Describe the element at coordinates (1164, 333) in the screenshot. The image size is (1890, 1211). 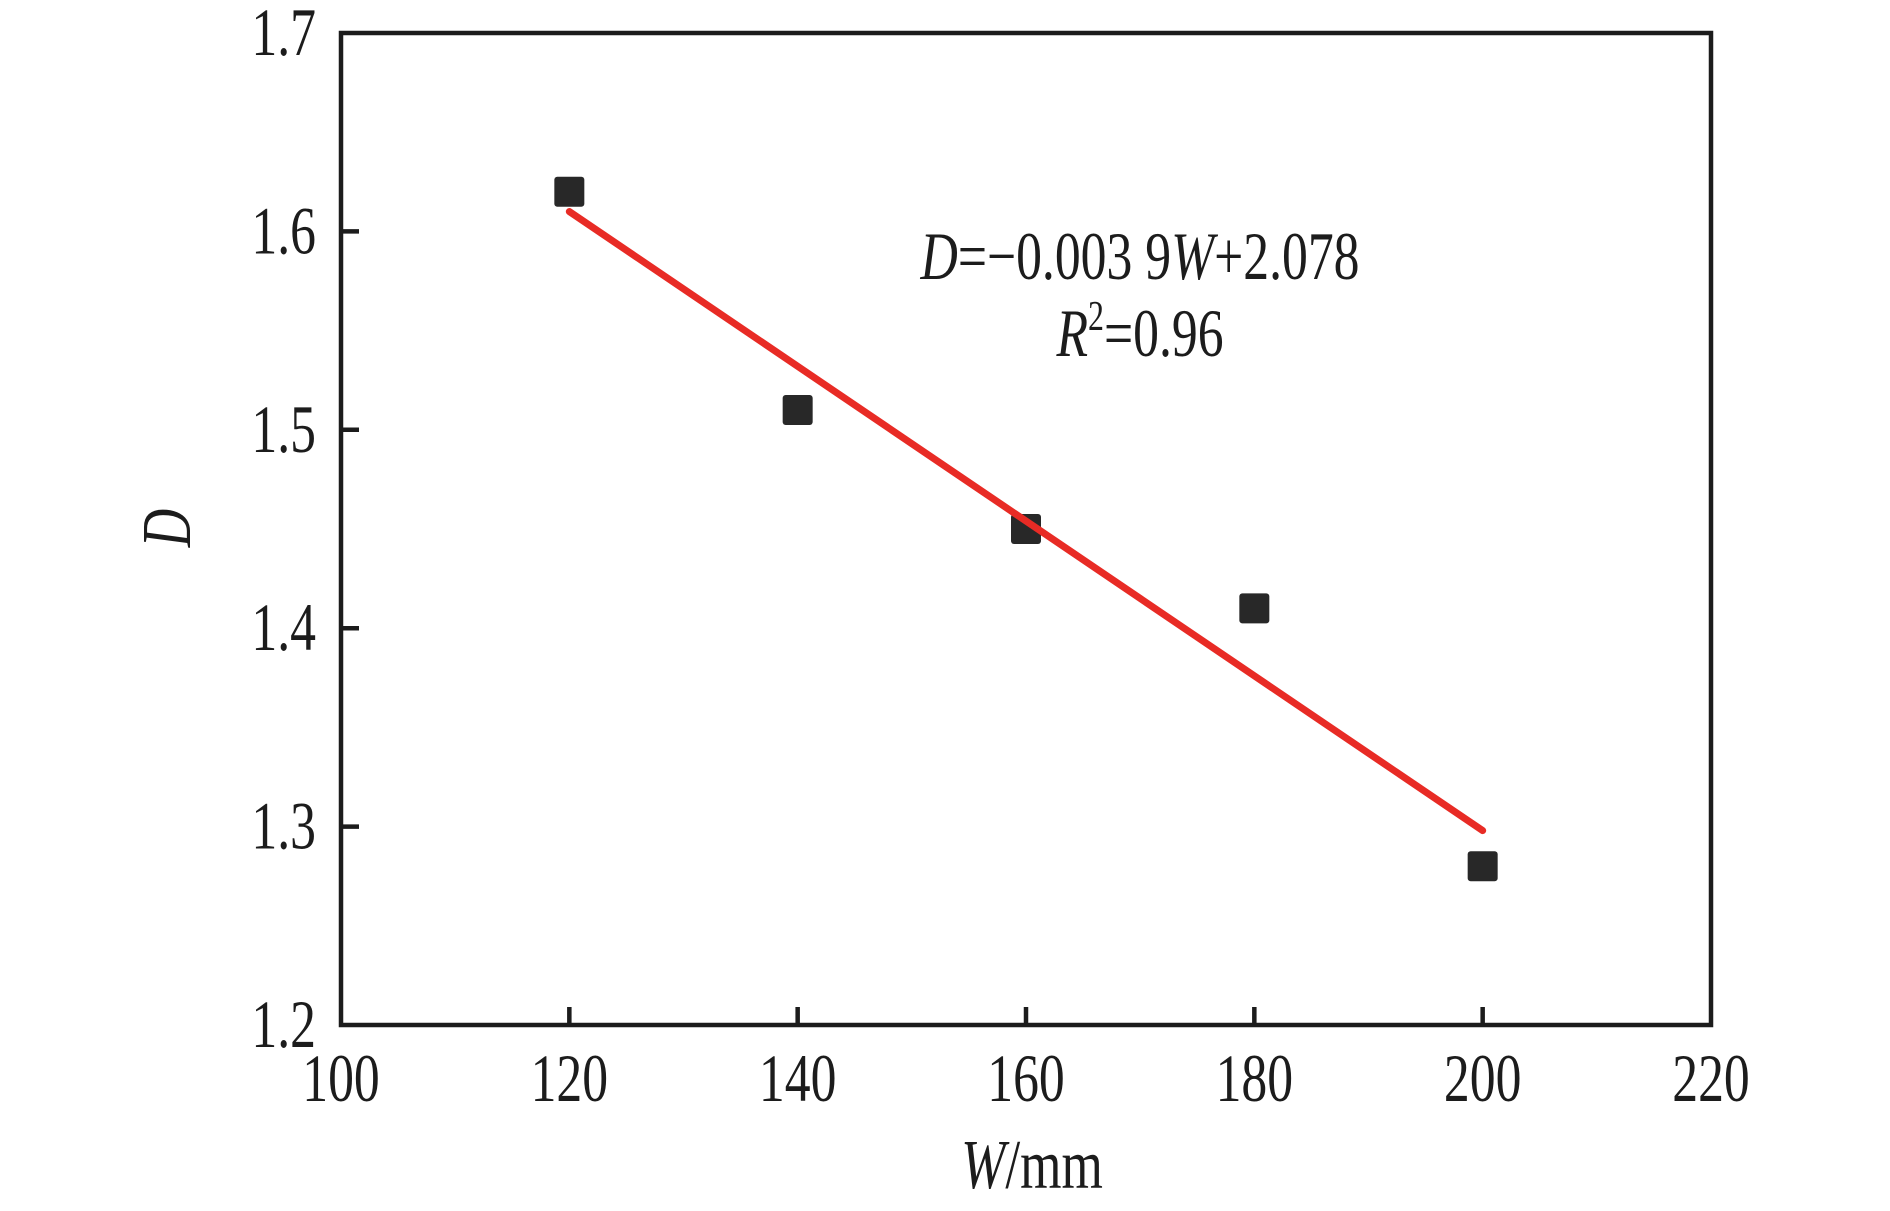
I see `text-run: =0.96` at that location.